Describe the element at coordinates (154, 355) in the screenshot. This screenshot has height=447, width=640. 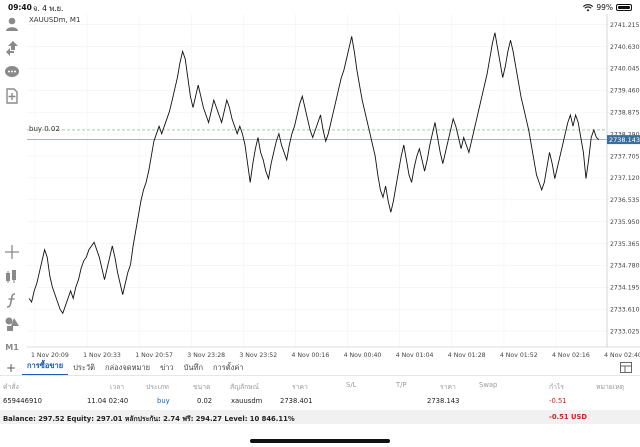
I see `time-tick-label: 1 Nov 20:57` at that location.